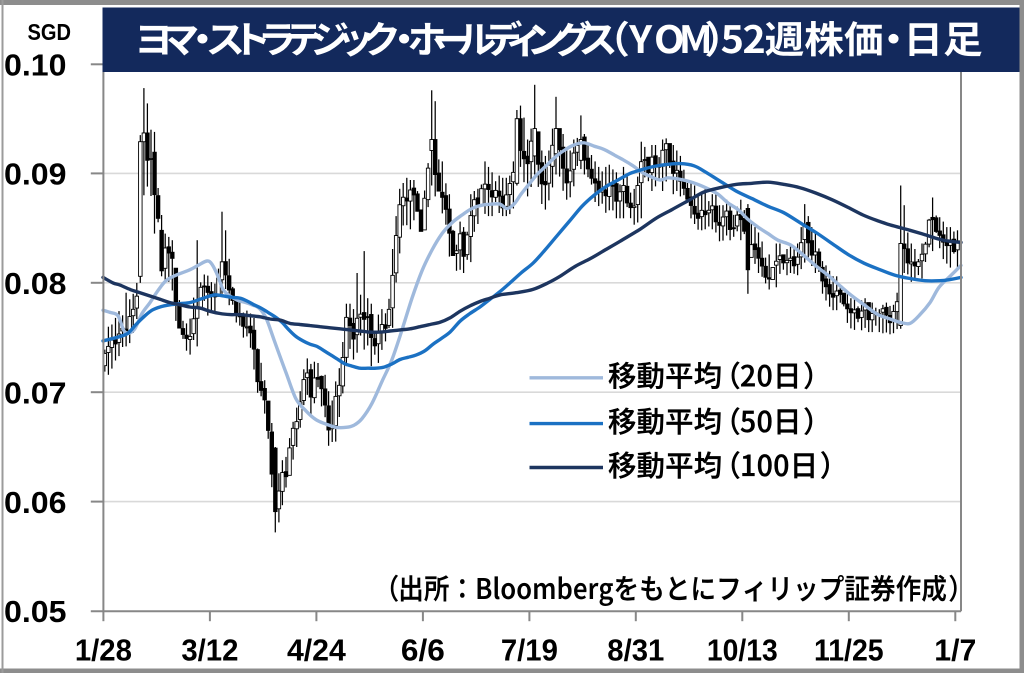 The width and height of the screenshot is (1024, 678). I want to click on svg-text: 6/6, so click(423, 649).